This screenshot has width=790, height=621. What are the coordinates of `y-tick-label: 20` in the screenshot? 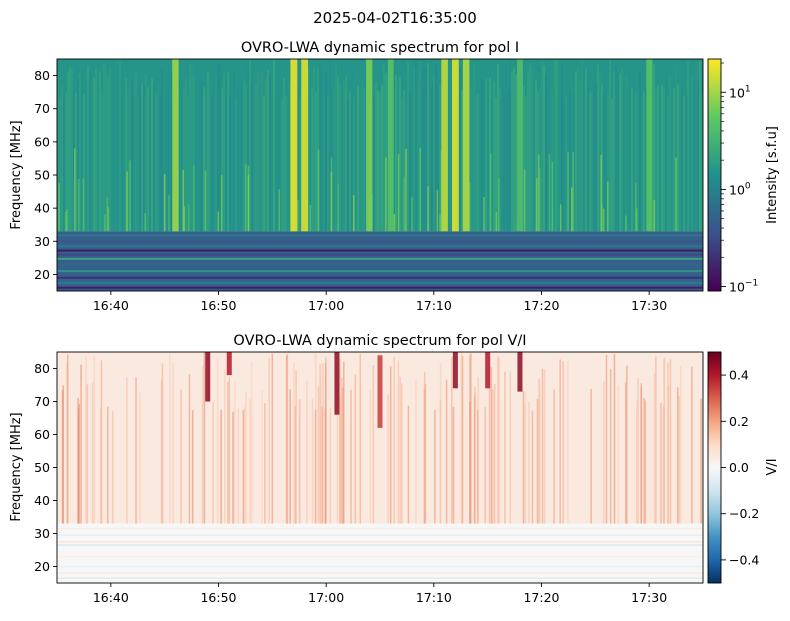 It's located at (42, 566).